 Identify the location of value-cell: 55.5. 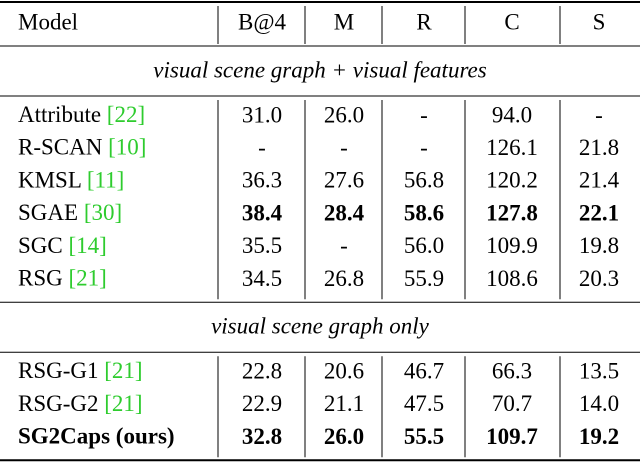
(424, 436).